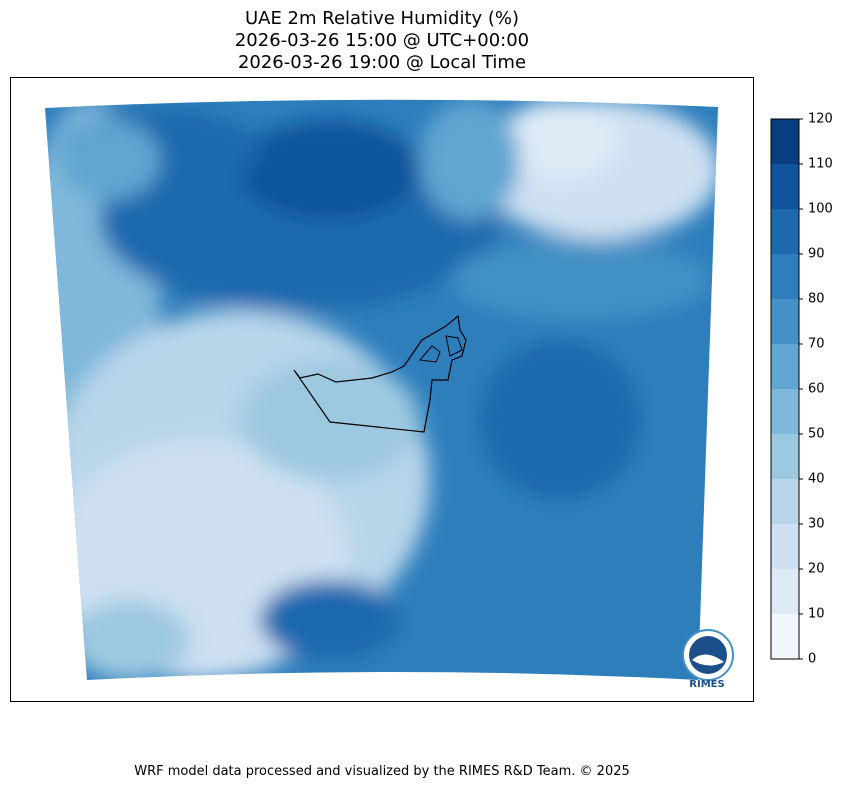 The width and height of the screenshot is (844, 792). I want to click on colorbar: 0 10 20 30 40 50 60 70 80 90 100 110 120, so click(801, 389).